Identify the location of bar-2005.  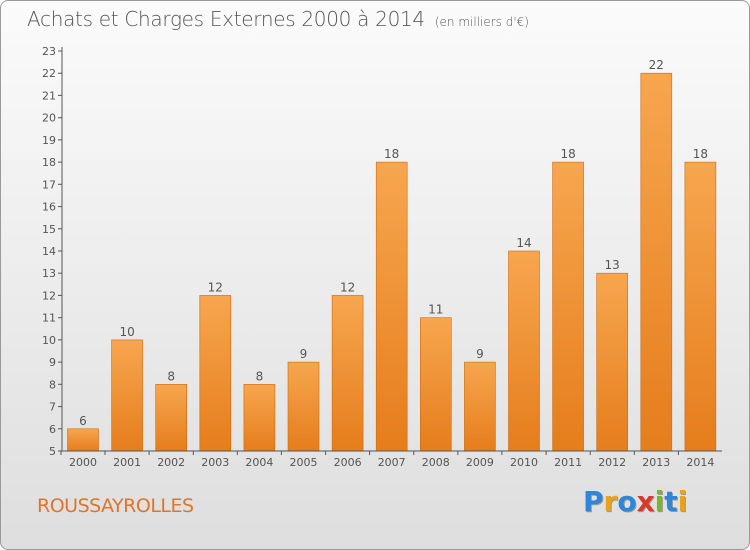
(303, 406).